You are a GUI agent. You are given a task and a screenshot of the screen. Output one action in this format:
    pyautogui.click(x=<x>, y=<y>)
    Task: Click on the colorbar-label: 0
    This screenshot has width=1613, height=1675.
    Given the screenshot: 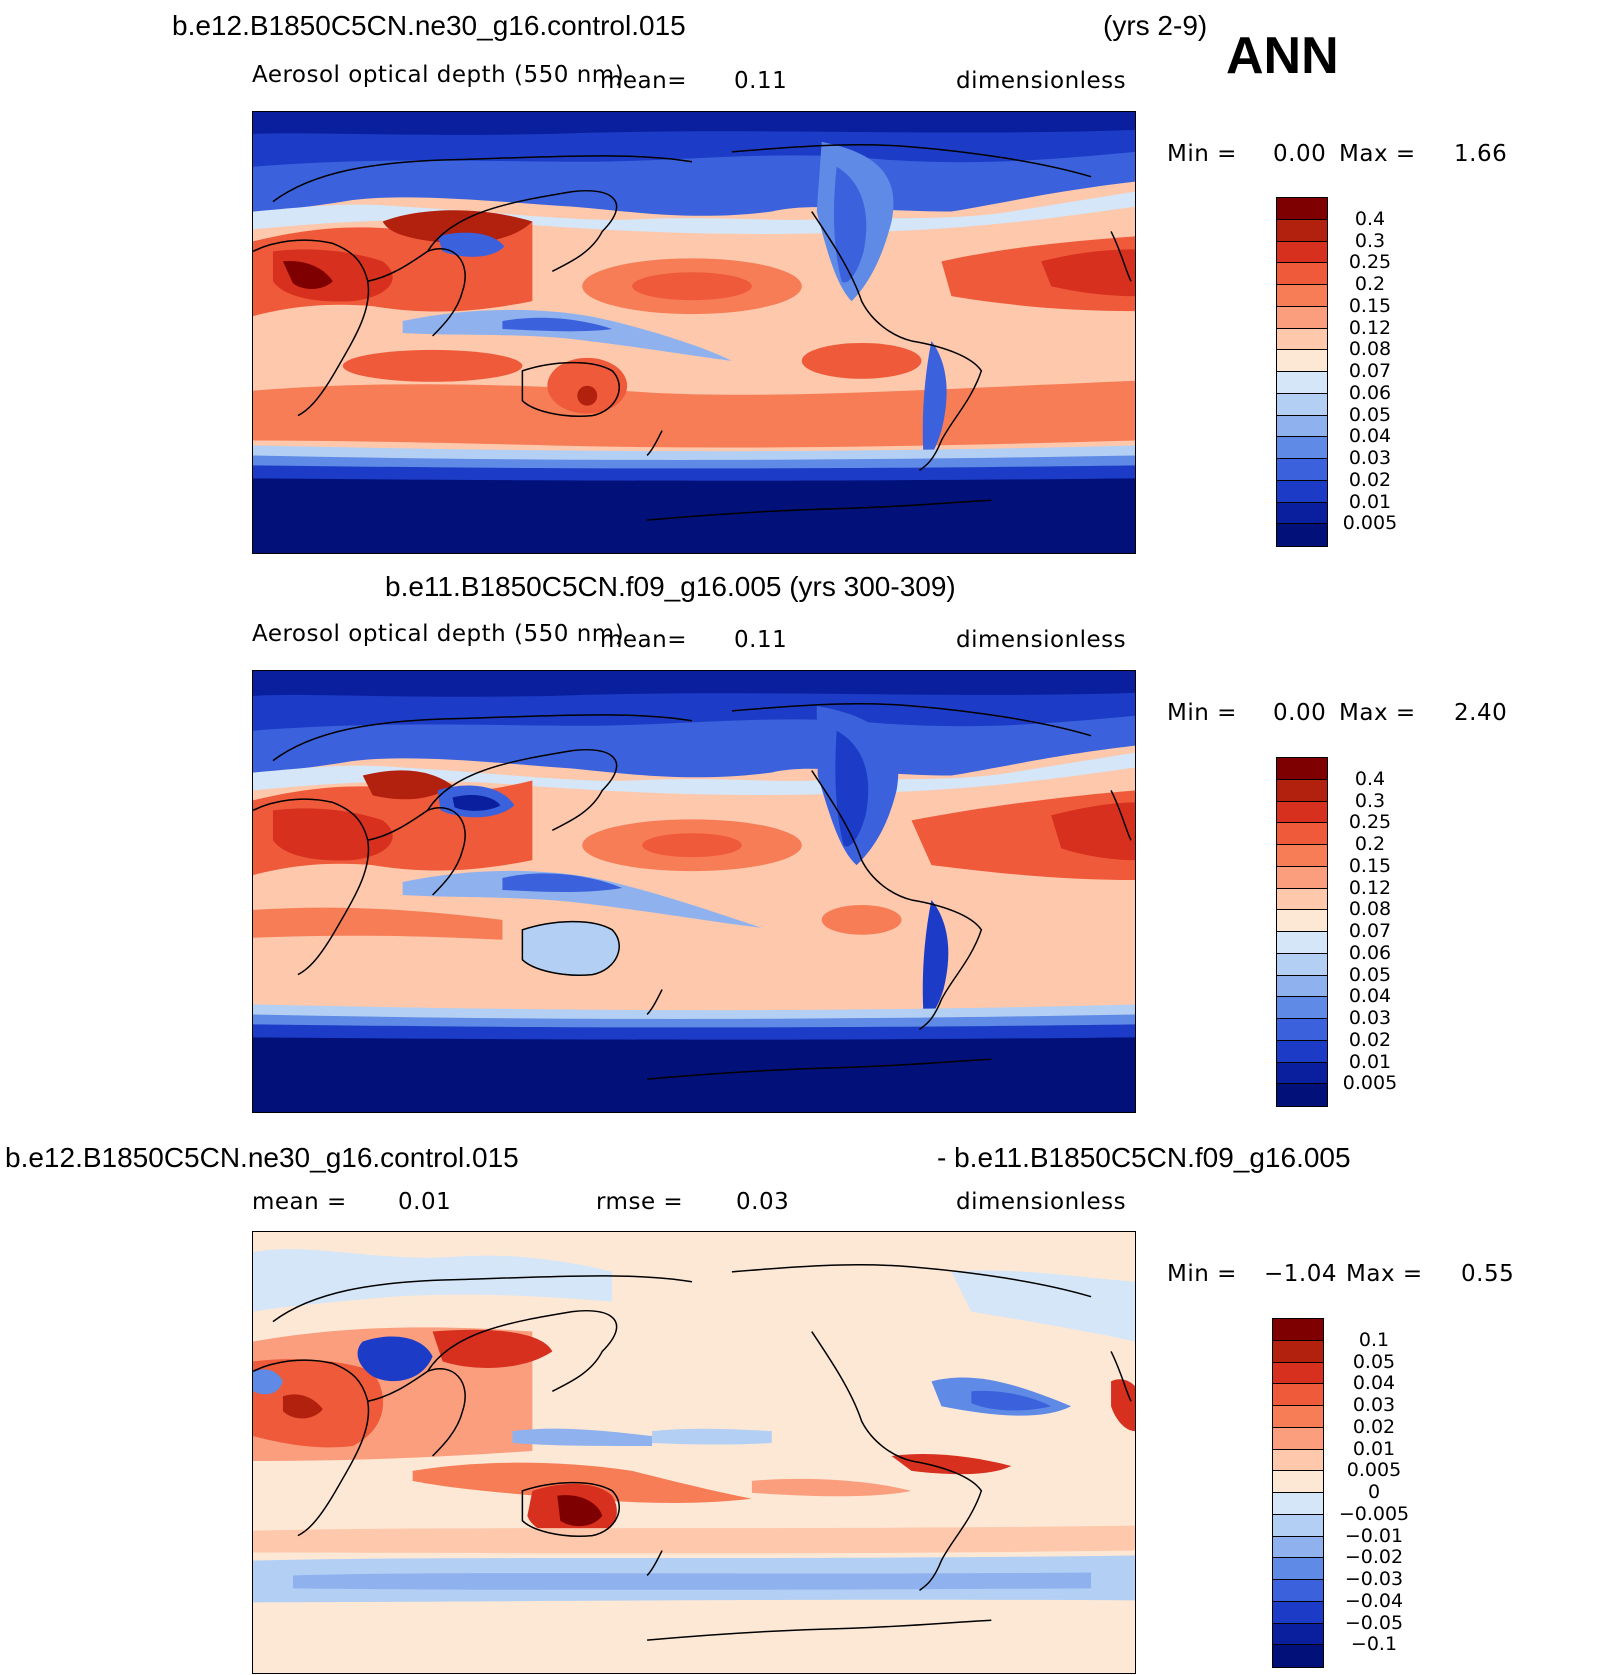 What is the action you would take?
    pyautogui.click(x=1374, y=1492)
    